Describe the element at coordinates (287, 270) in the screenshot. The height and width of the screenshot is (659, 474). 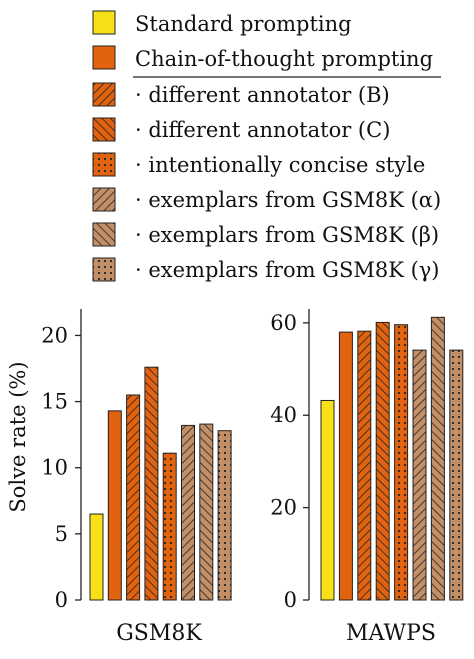
I see `legend-label-gsm8k-gamma: · exemplars from GSM8K (γ)` at that location.